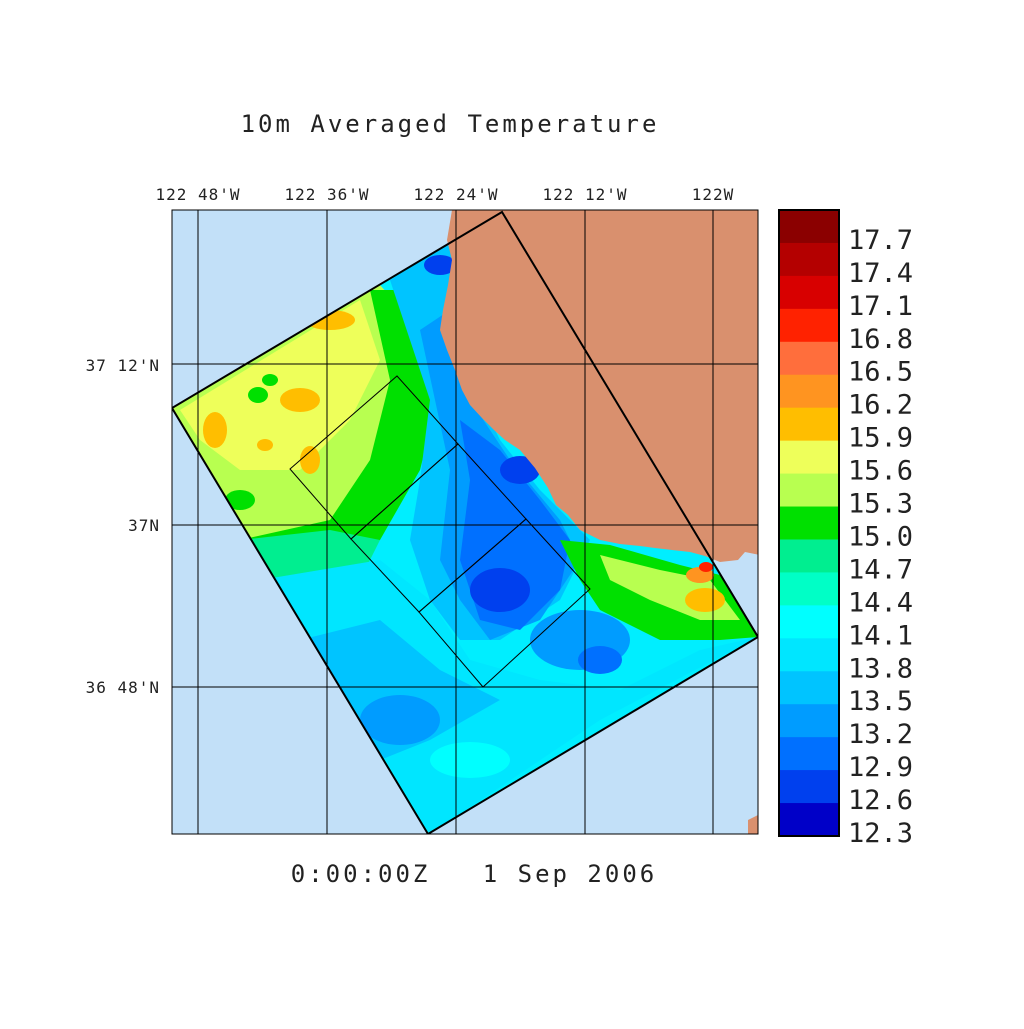 Image resolution: width=1024 pixels, height=1029 pixels. What do you see at coordinates (455, 194) in the screenshot?
I see `lon-tick-label: 122 24'W` at bounding box center [455, 194].